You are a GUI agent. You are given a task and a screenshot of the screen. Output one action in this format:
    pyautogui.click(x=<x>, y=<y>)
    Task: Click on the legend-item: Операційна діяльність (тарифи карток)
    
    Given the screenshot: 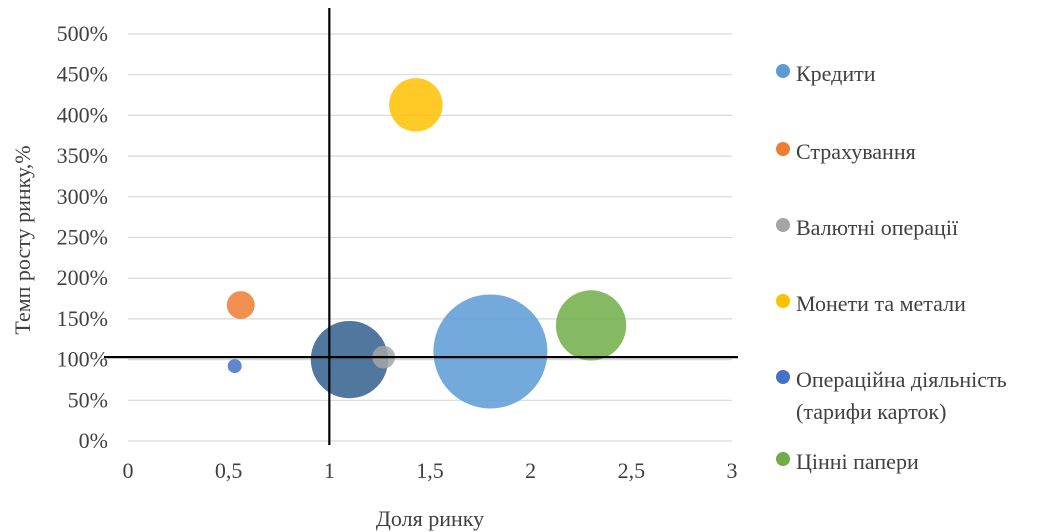 What is the action you would take?
    pyautogui.click(x=891, y=396)
    